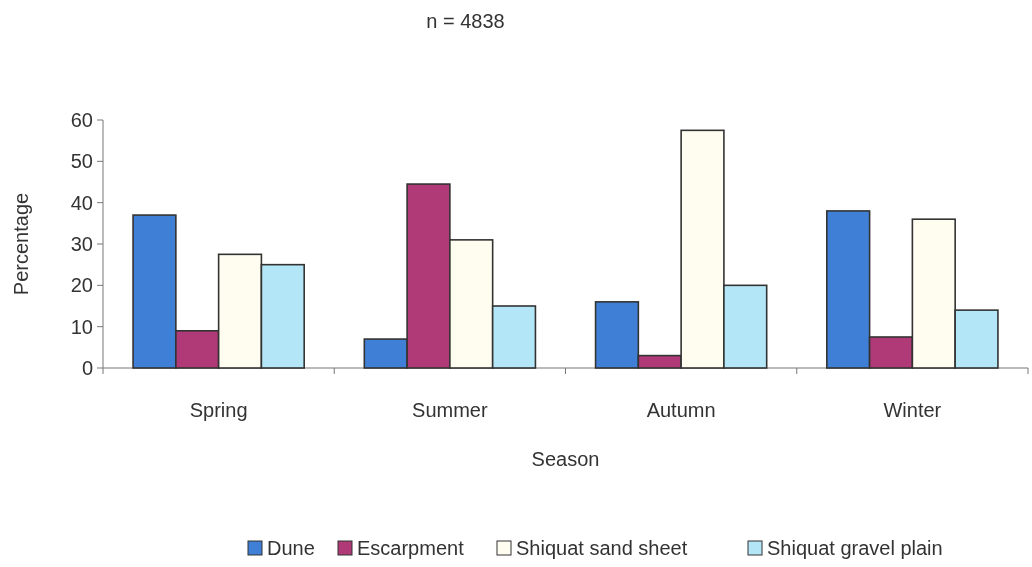  I want to click on legend-label: Dune, so click(291, 548).